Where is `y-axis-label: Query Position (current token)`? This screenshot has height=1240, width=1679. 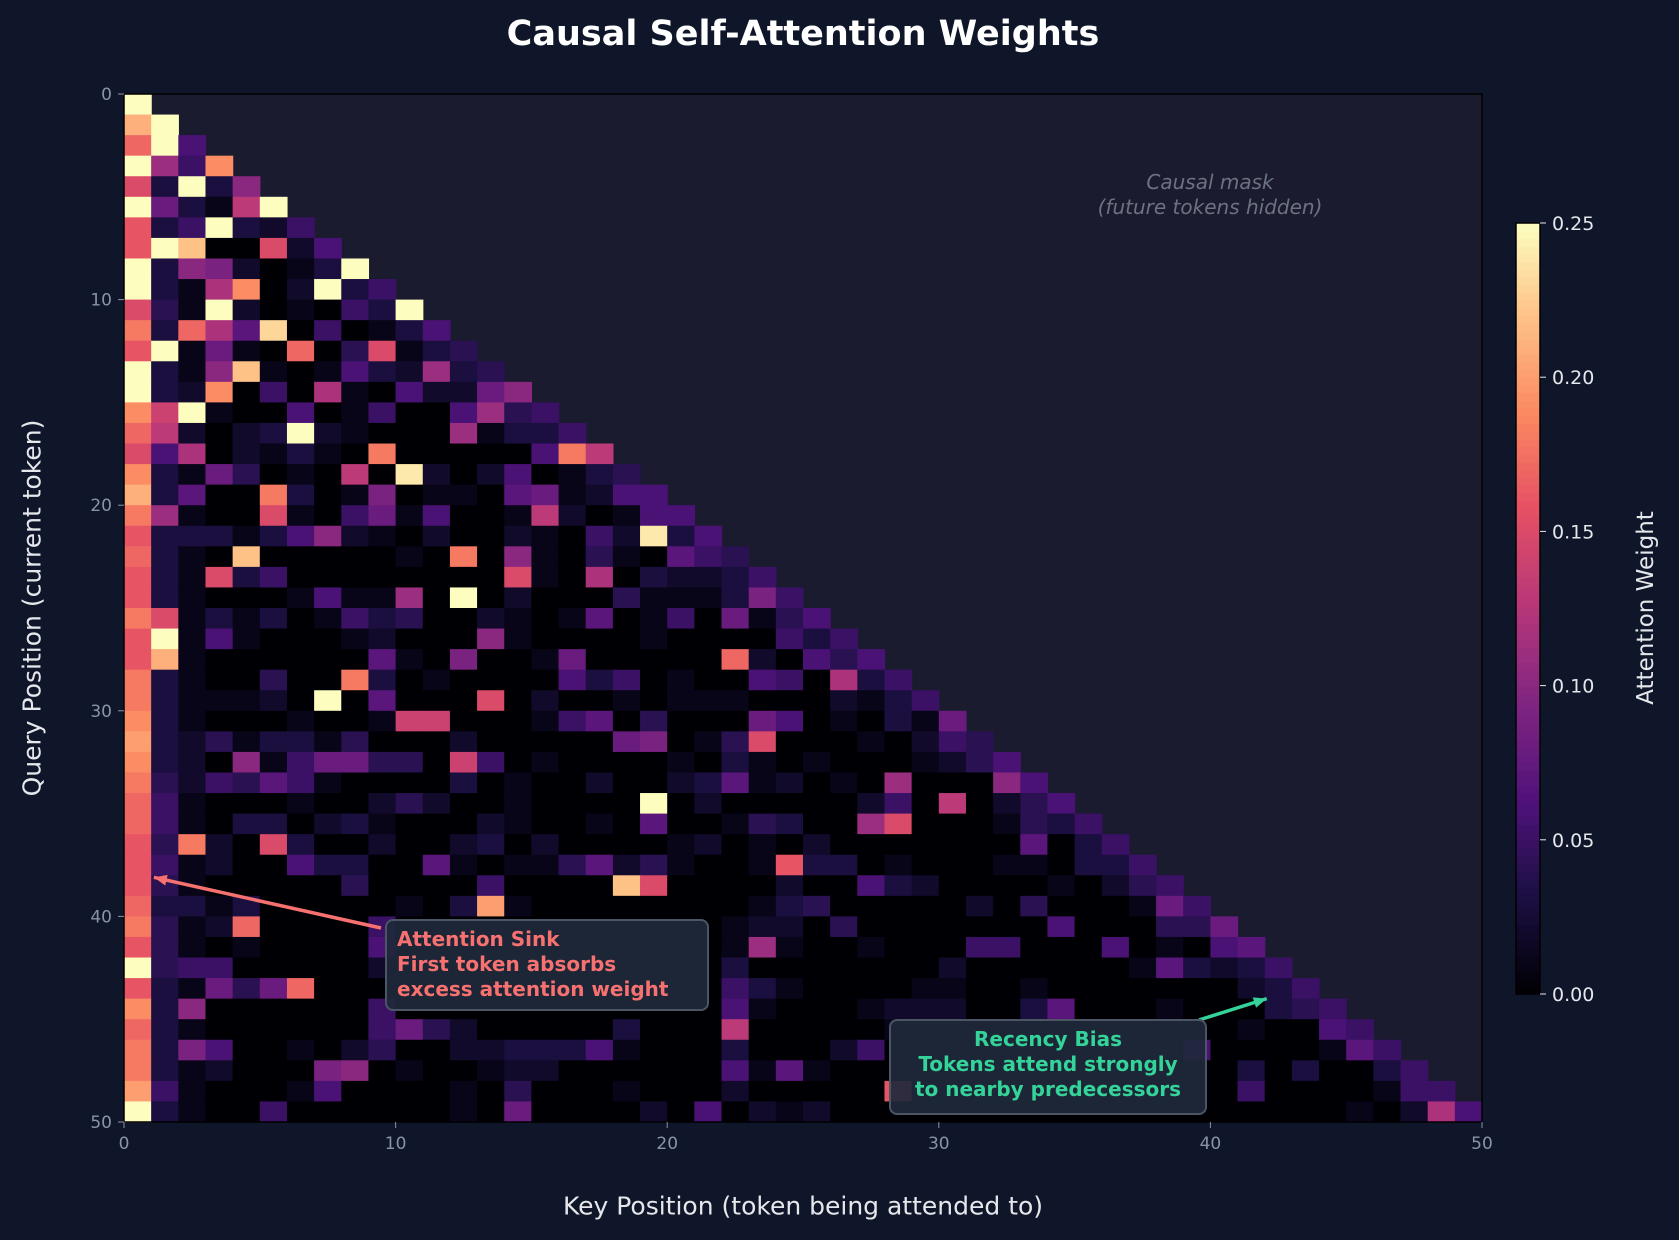
y-axis-label: Query Position (current token) is located at coordinates (32, 608).